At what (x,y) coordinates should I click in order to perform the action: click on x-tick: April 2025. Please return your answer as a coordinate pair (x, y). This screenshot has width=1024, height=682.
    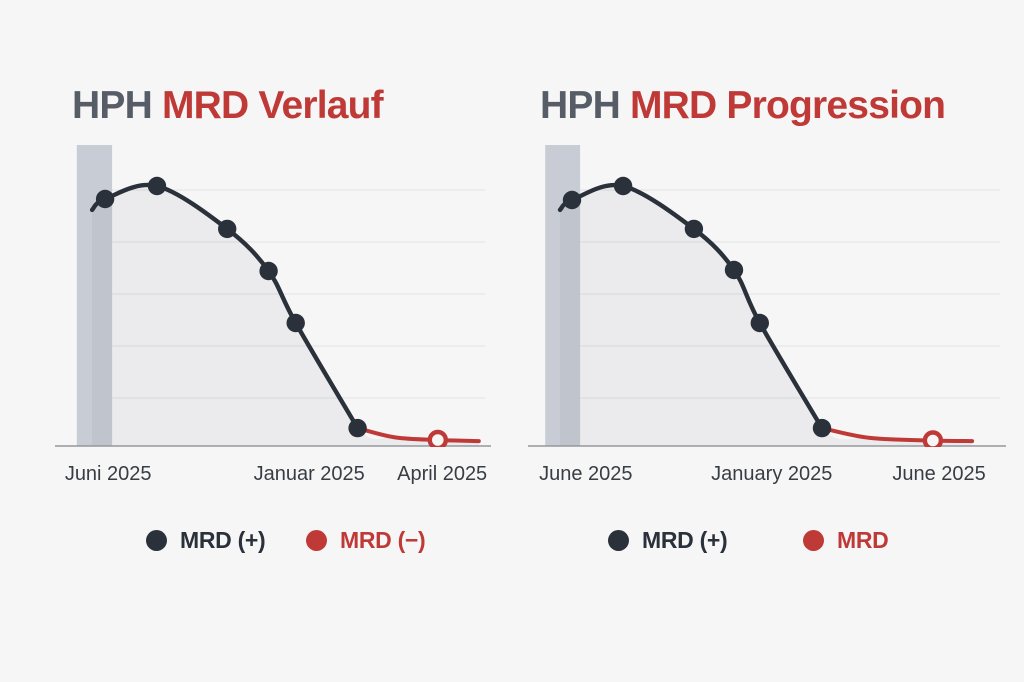
    Looking at the image, I should click on (442, 474).